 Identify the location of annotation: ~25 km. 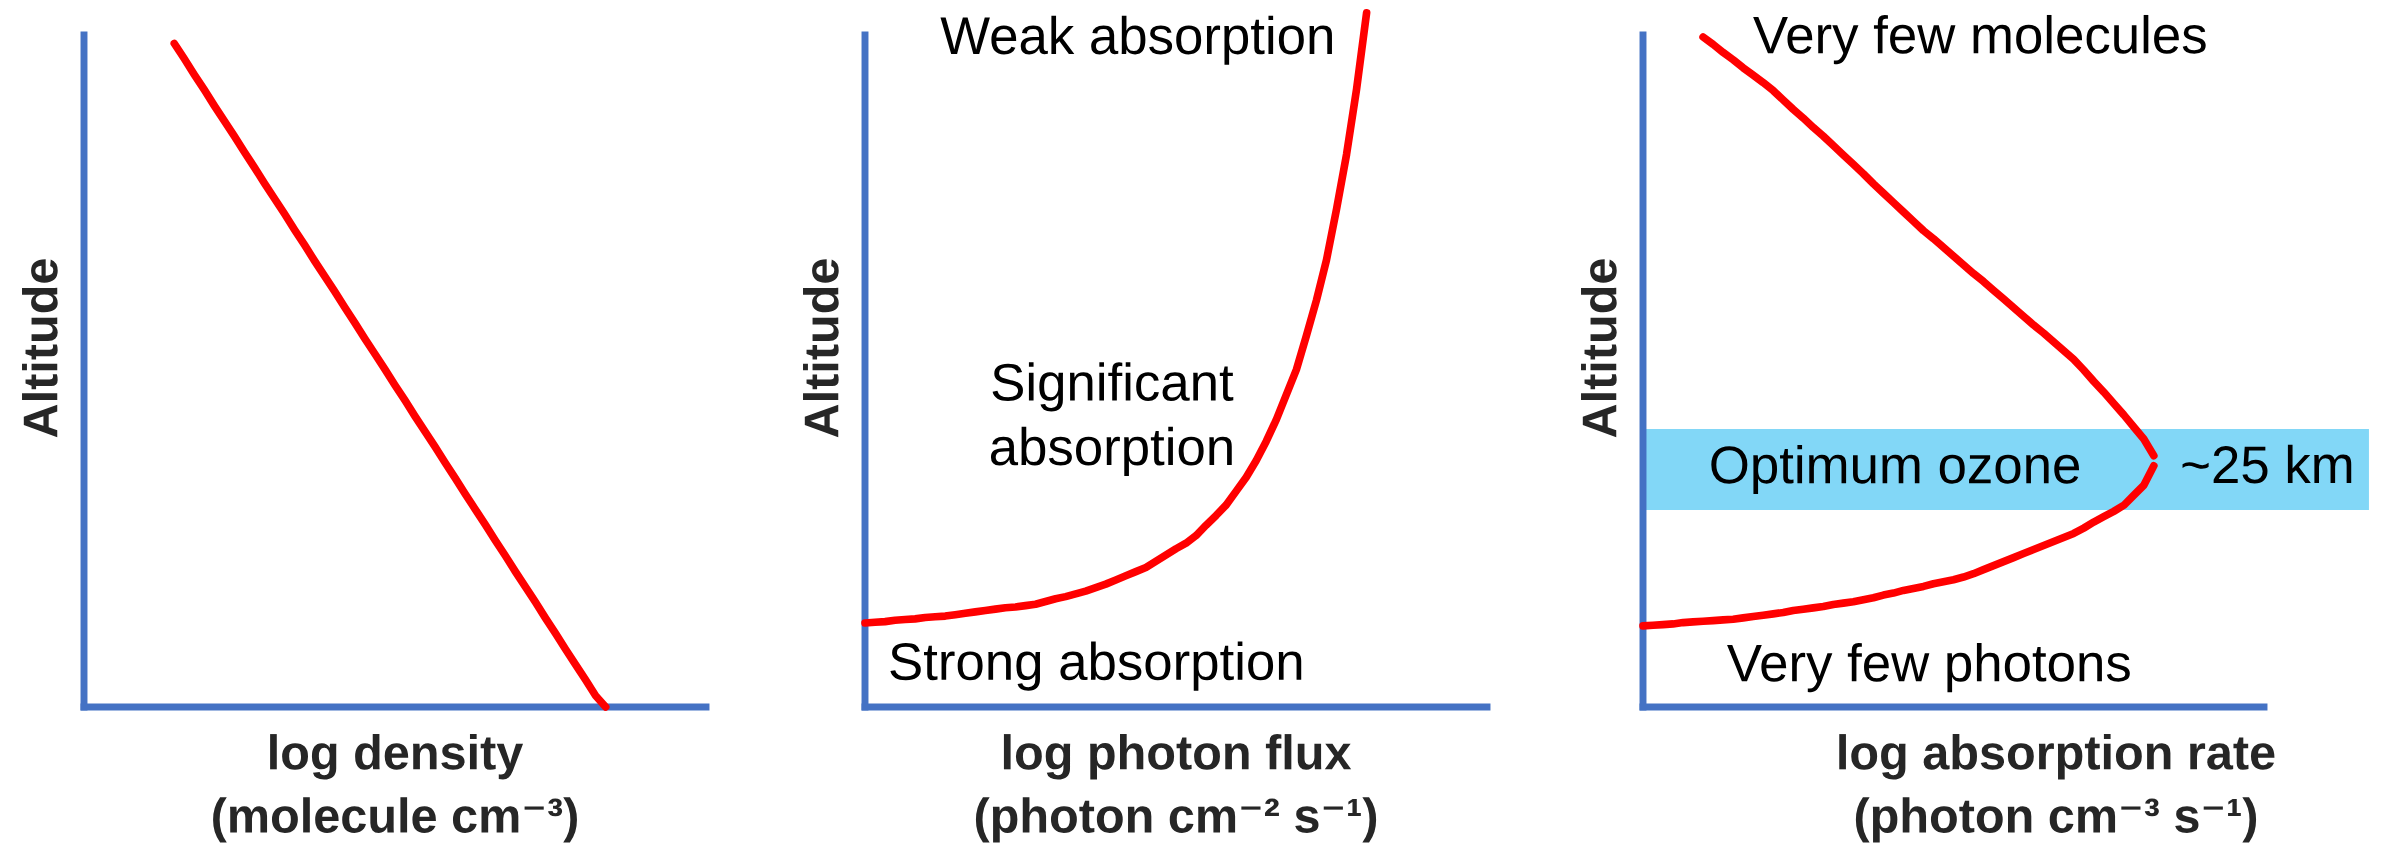
(2267, 464).